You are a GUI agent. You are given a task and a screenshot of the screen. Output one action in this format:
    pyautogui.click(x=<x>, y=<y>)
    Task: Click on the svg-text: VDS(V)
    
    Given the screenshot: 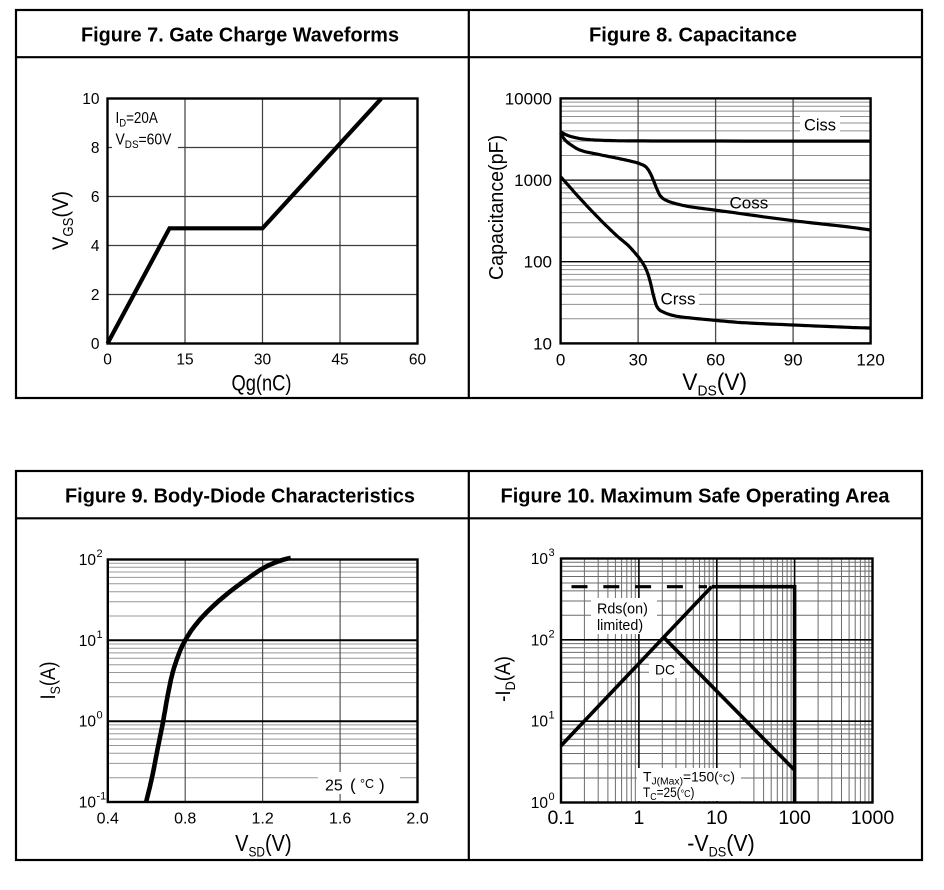 What is the action you would take?
    pyautogui.click(x=714, y=384)
    